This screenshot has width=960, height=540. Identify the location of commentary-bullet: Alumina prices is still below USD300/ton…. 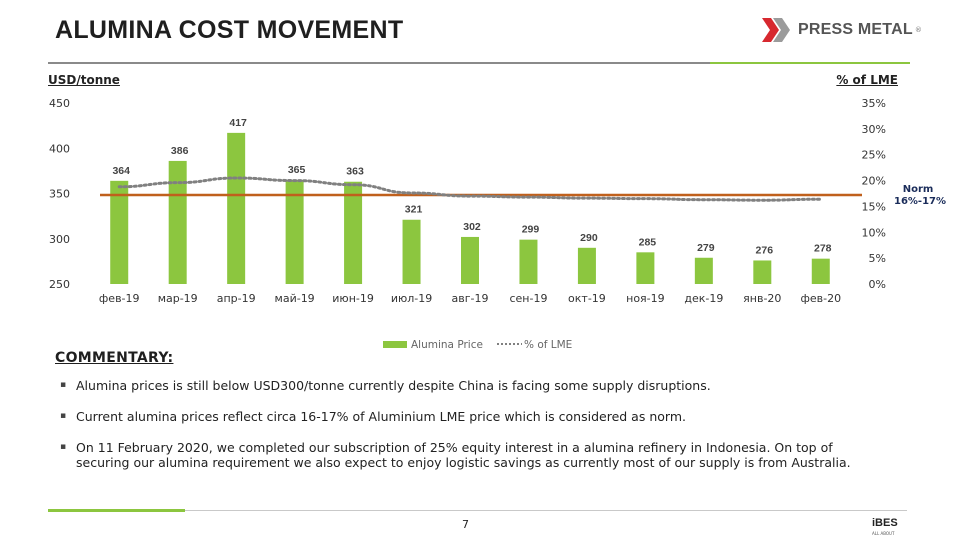
(475, 385).